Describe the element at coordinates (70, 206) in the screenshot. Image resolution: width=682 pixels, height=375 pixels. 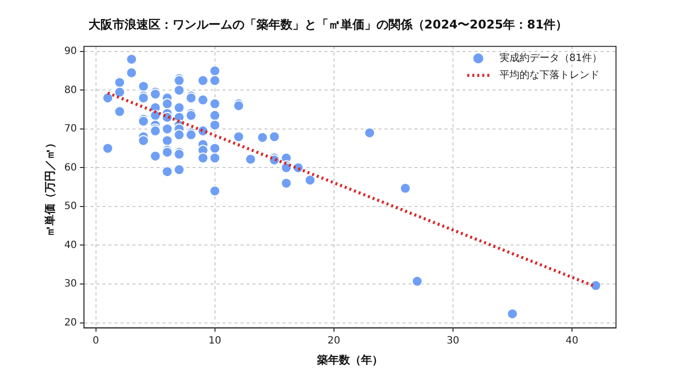
I see `y-tick-label: 50` at that location.